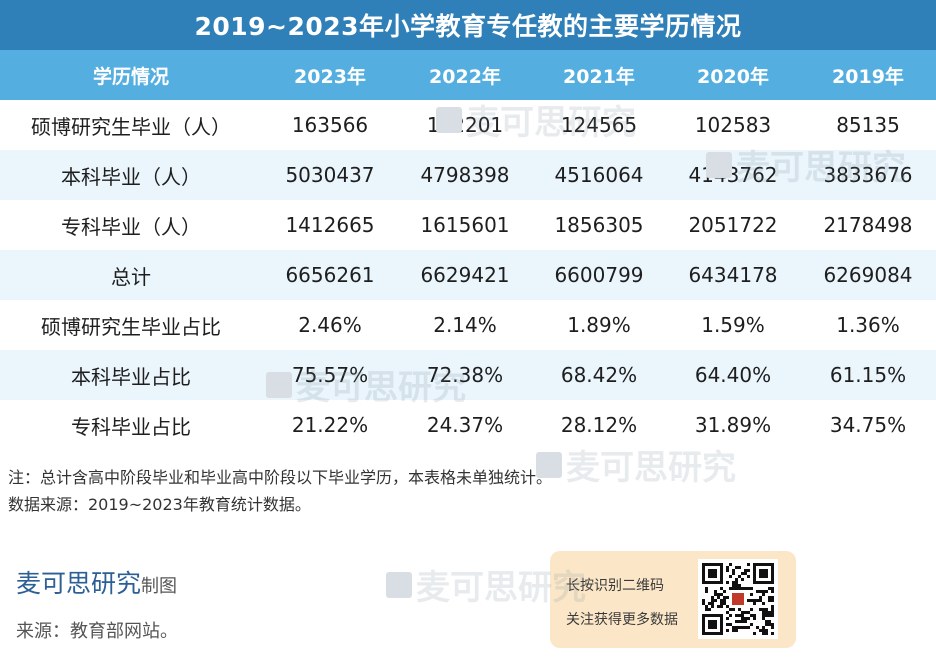 This screenshot has height=663, width=936. What do you see at coordinates (868, 125) in the screenshot?
I see `table-cell: 85135` at bounding box center [868, 125].